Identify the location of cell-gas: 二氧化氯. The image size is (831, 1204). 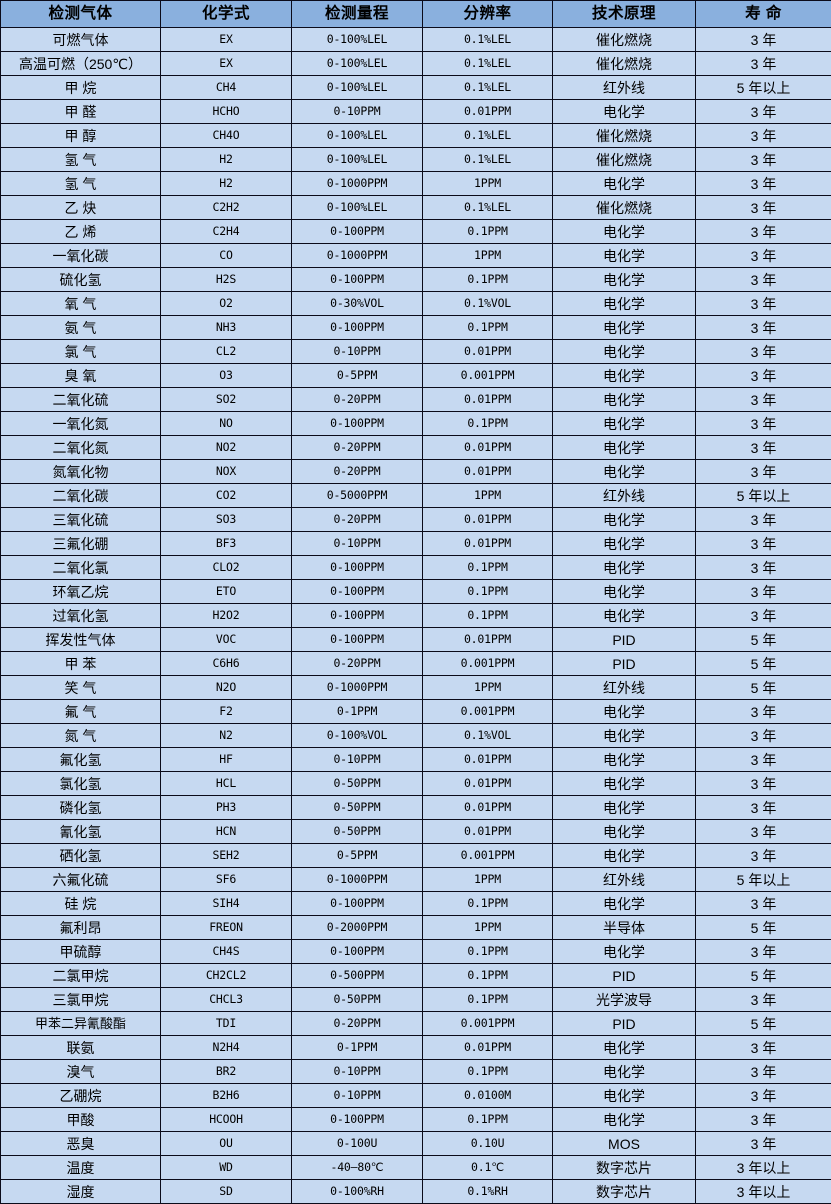
(81, 568).